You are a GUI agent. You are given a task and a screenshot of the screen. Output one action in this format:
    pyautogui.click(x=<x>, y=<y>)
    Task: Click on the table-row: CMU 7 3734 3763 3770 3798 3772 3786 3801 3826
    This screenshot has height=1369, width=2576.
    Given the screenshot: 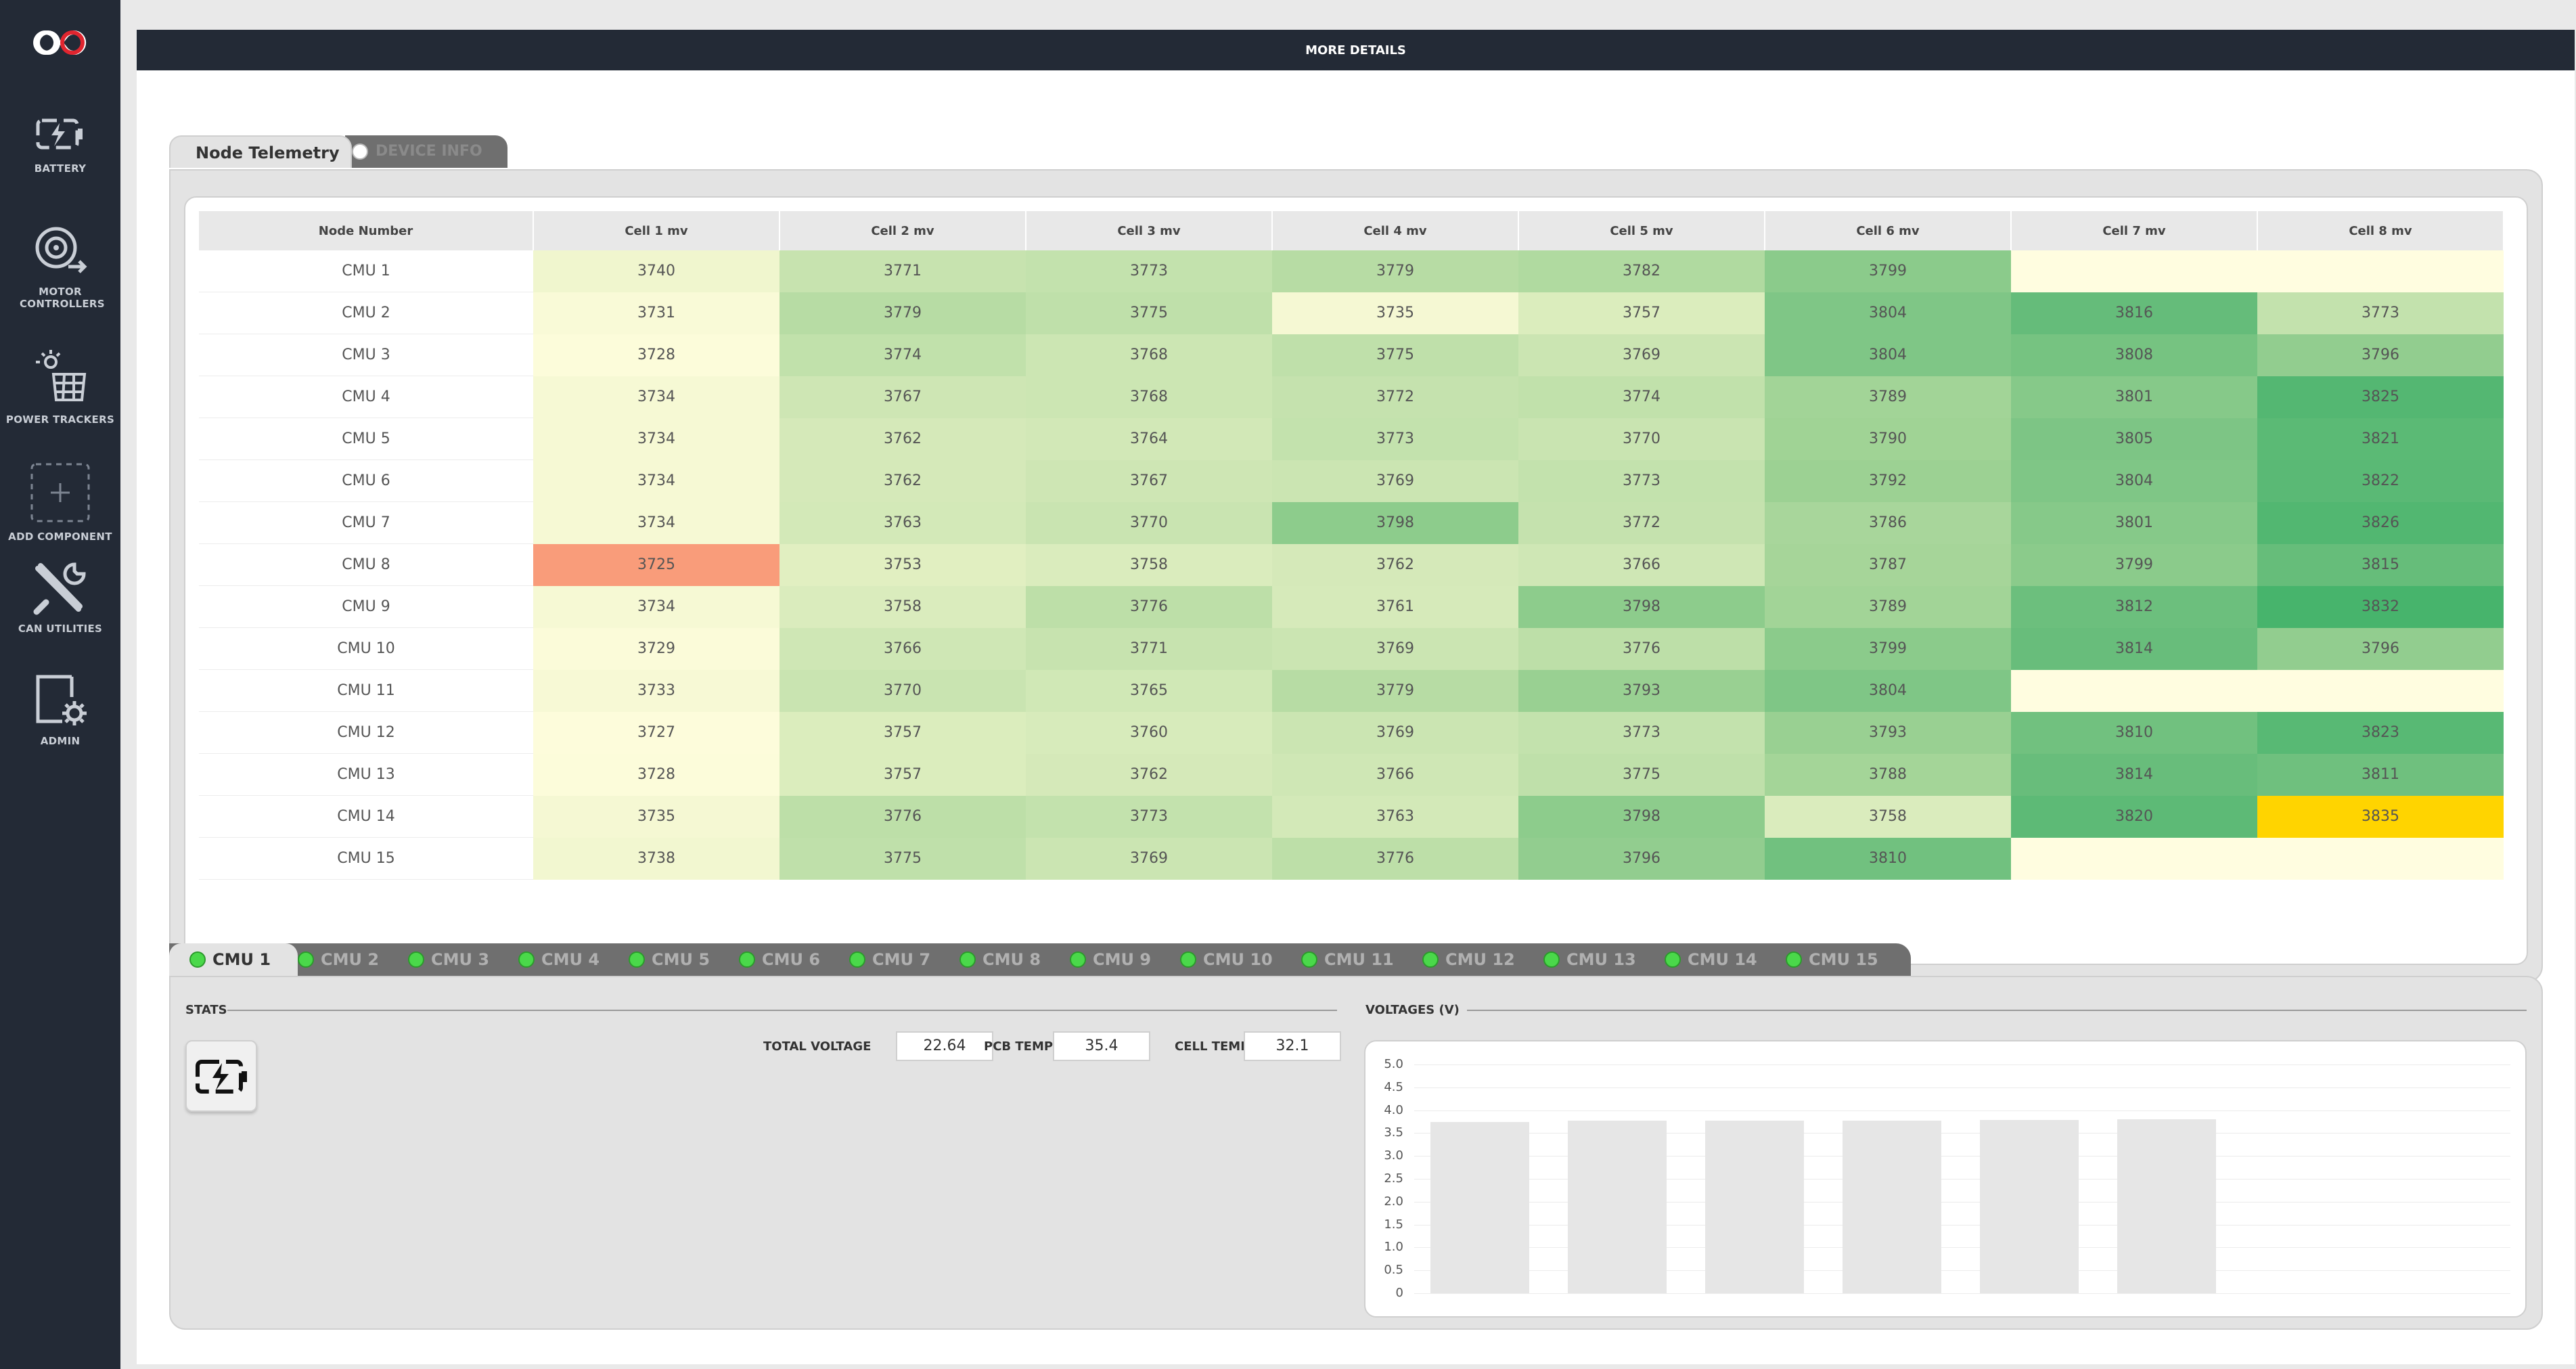 What is the action you would take?
    pyautogui.click(x=1351, y=522)
    